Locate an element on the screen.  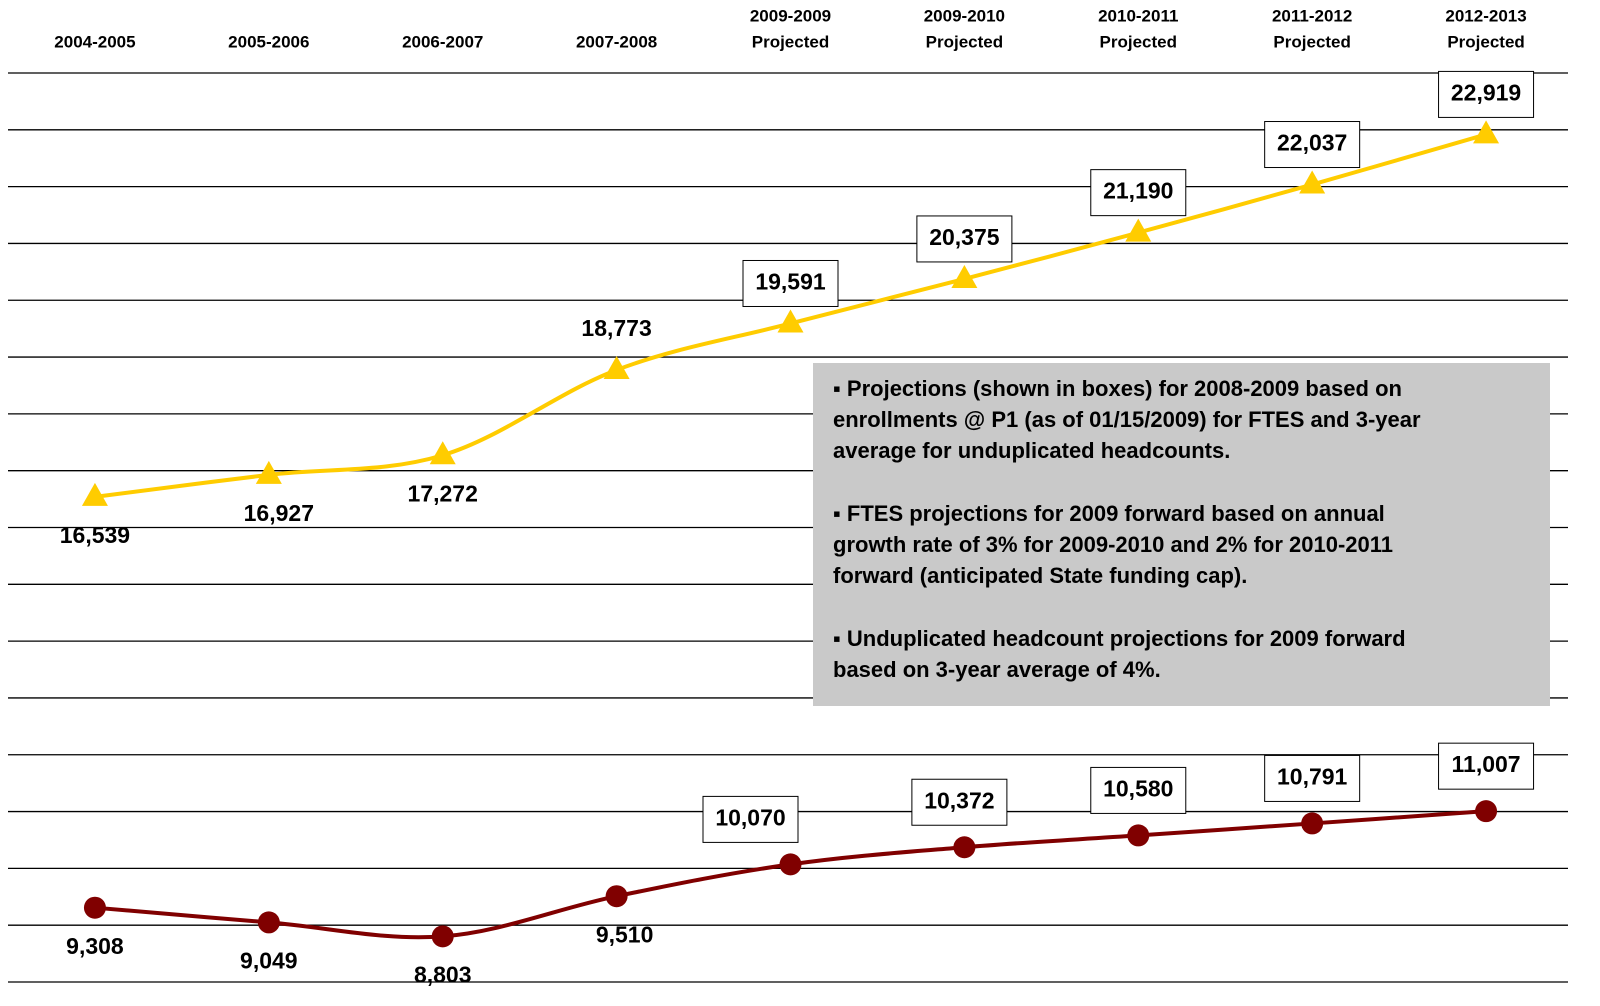
data-label: 10,580 is located at coordinates (1138, 789).